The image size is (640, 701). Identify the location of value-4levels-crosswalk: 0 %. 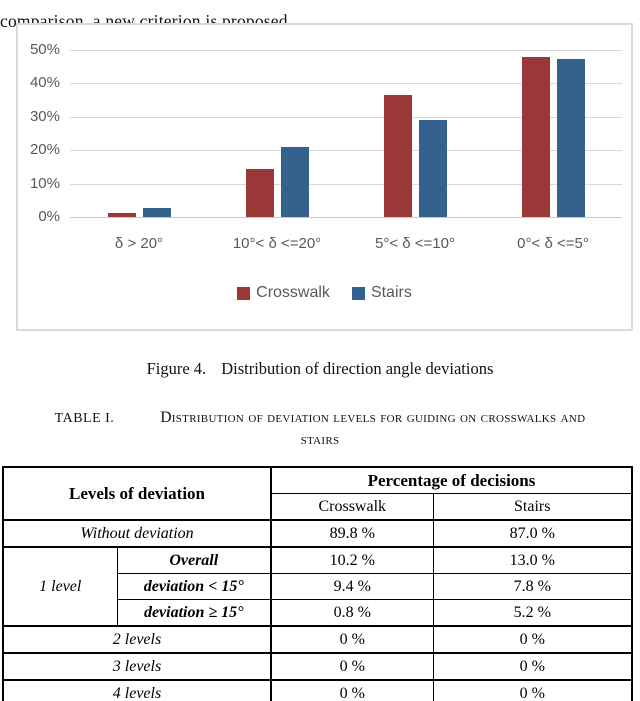
(352, 690).